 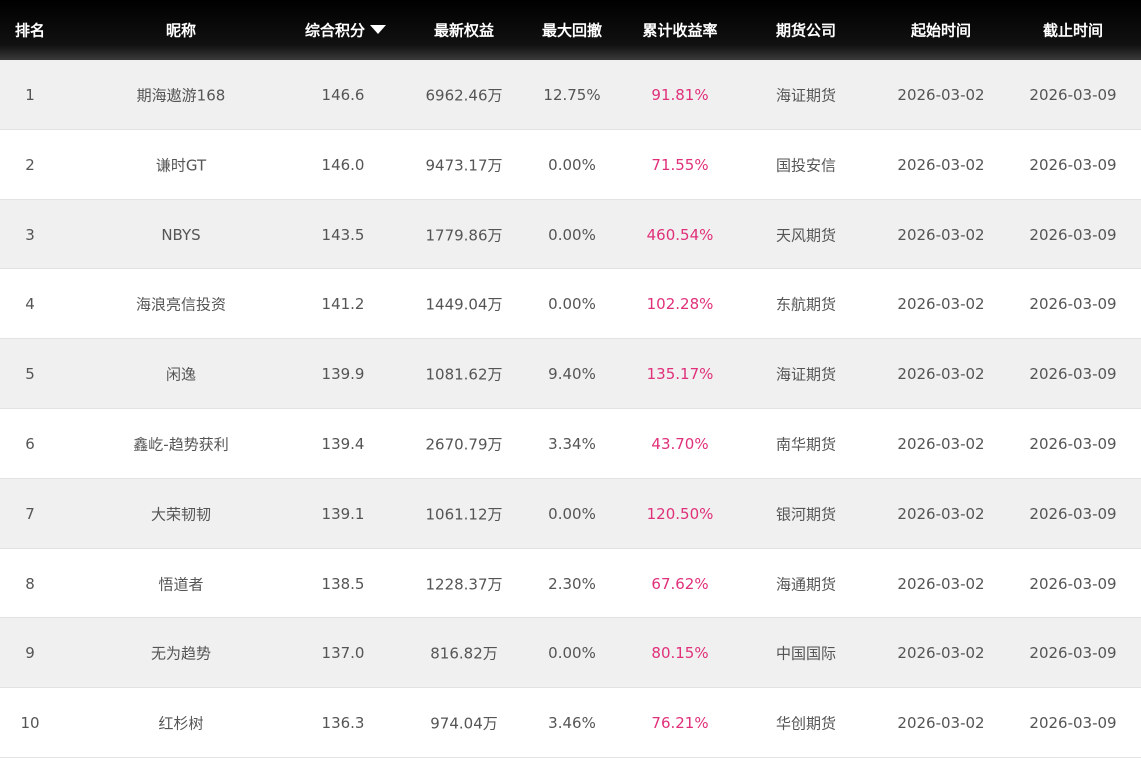 I want to click on broker: 华创期货, so click(x=806, y=723).